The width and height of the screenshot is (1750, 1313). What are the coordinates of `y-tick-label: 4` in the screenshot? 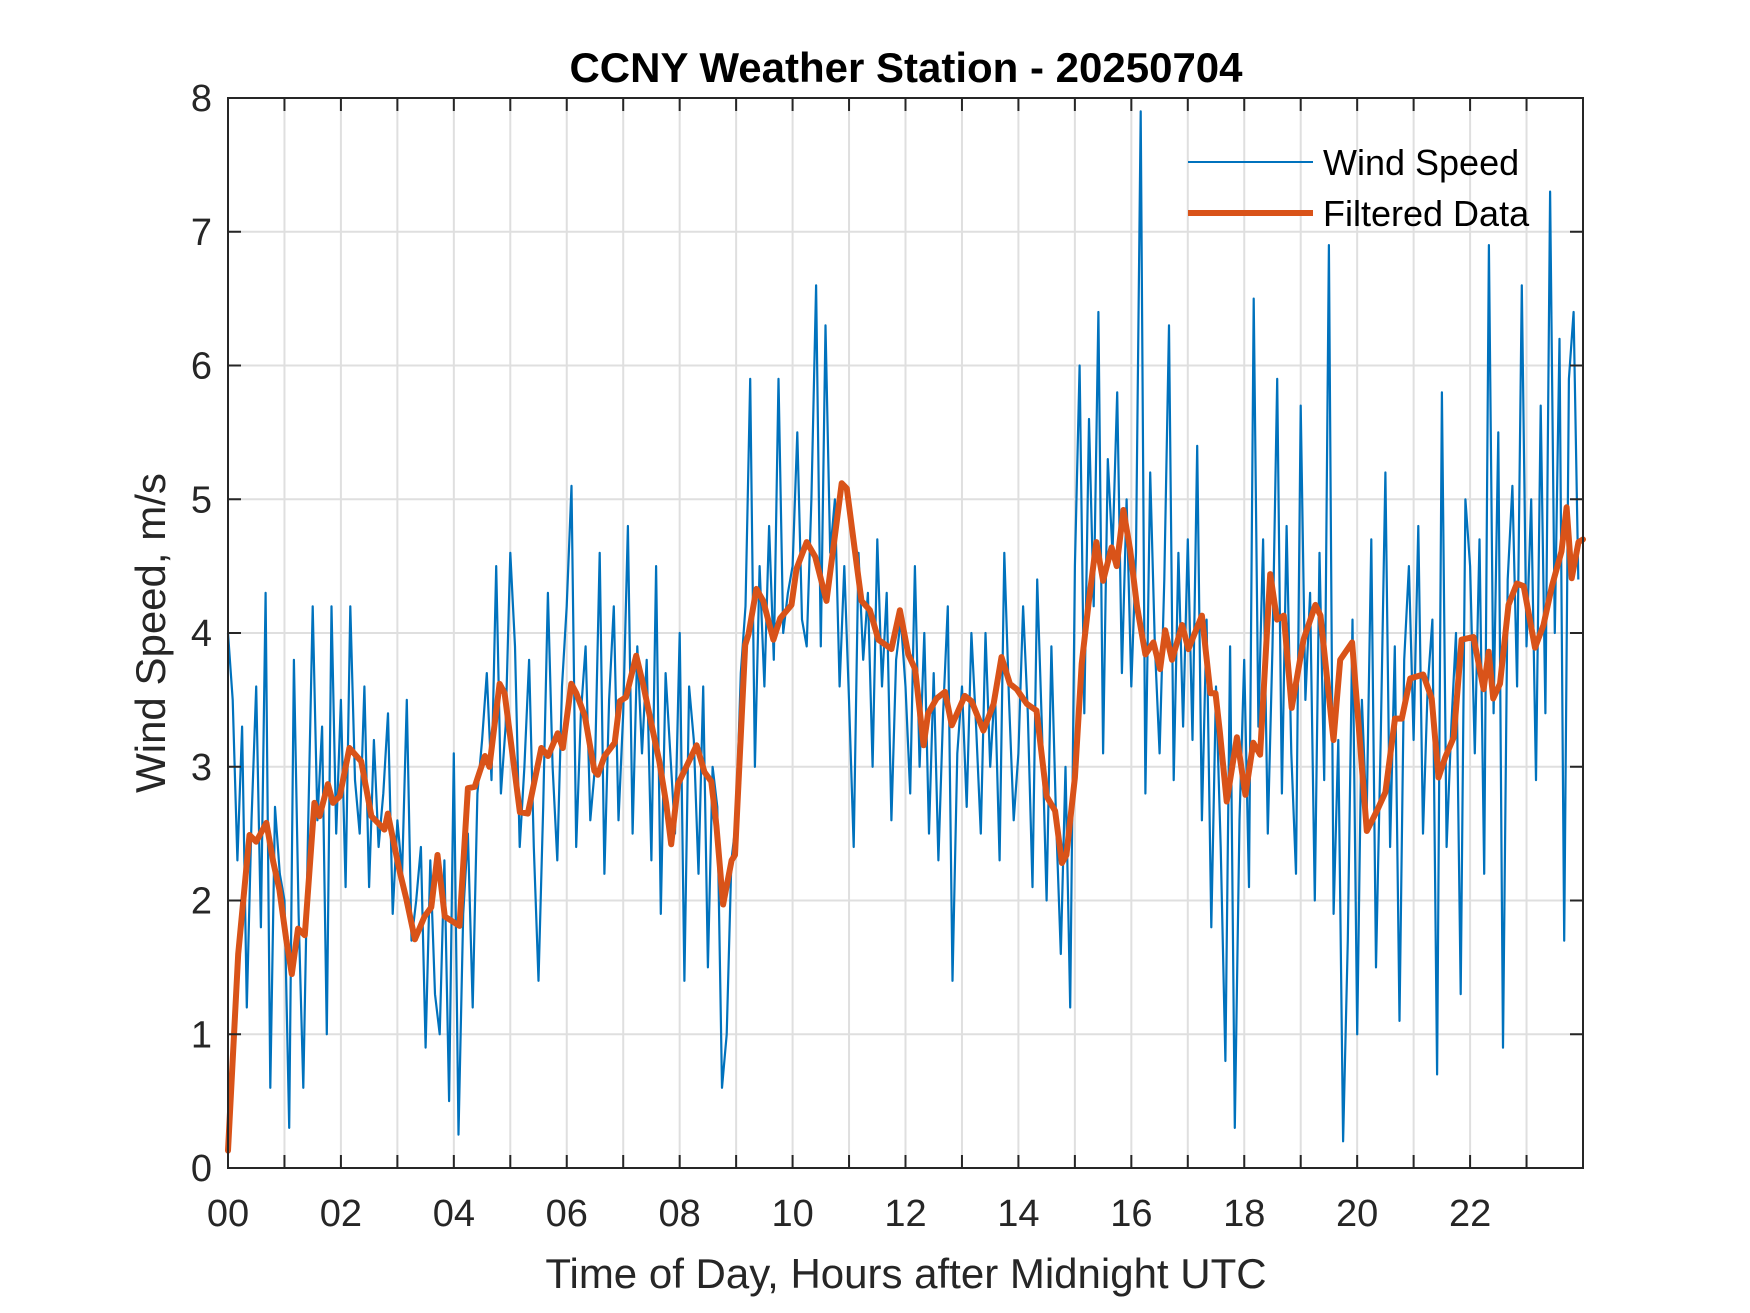 It's located at (201, 634).